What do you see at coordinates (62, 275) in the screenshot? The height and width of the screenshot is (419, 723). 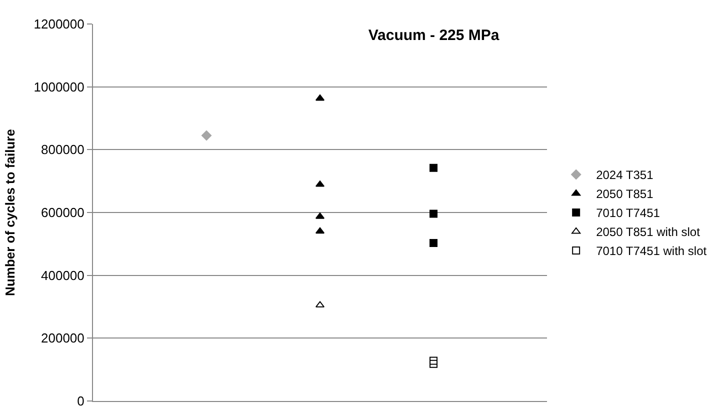 I see `y-tick-label: 400000` at bounding box center [62, 275].